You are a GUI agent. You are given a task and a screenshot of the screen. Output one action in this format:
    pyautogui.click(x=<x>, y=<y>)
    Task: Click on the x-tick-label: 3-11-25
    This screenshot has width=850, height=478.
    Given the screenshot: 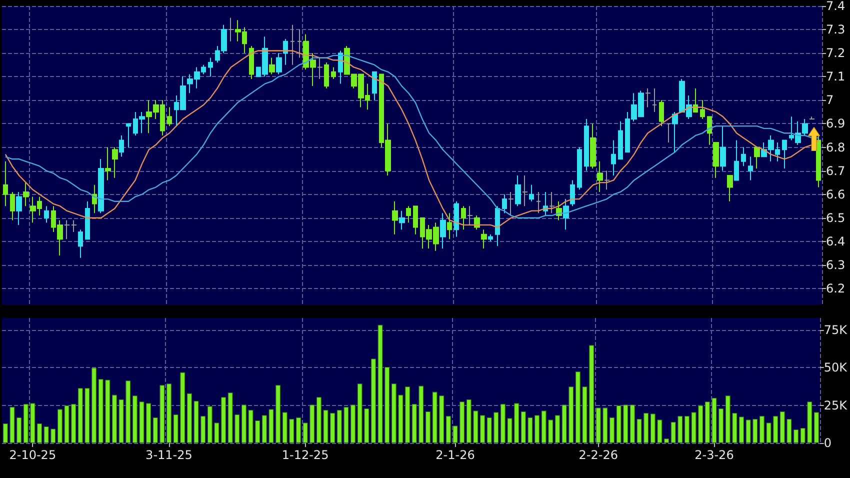 What is the action you would take?
    pyautogui.click(x=169, y=455)
    